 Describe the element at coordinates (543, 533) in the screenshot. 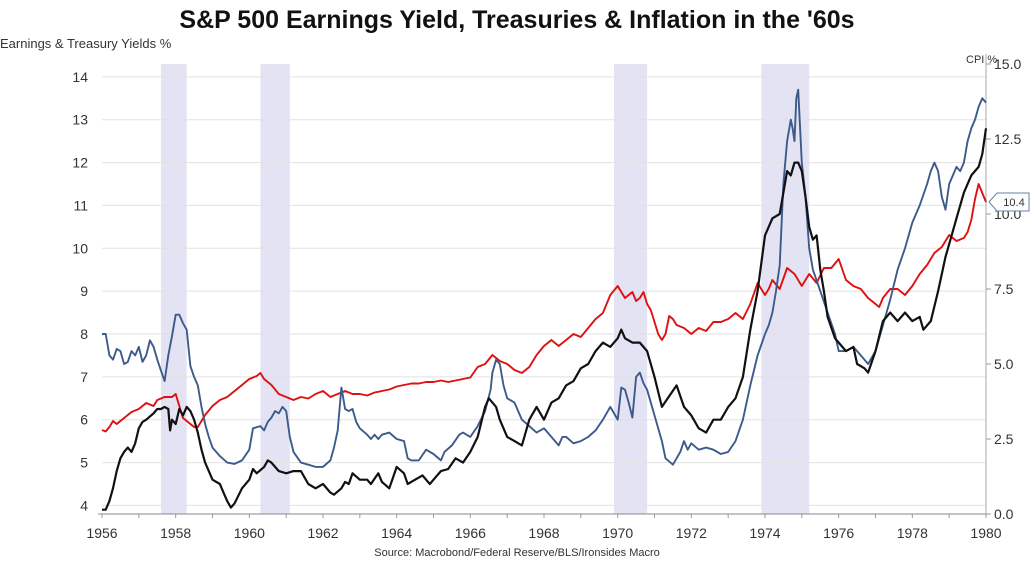

I see `x-tick-label: 1968` at that location.